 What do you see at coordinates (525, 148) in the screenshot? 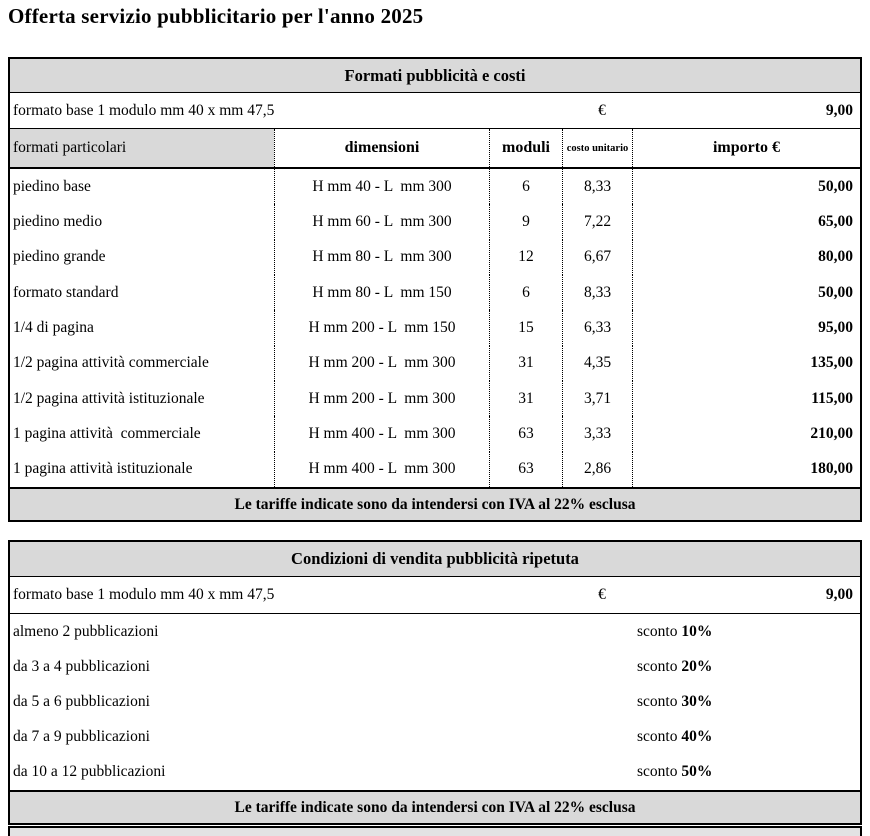
I see `column-header-moduli: moduli` at bounding box center [525, 148].